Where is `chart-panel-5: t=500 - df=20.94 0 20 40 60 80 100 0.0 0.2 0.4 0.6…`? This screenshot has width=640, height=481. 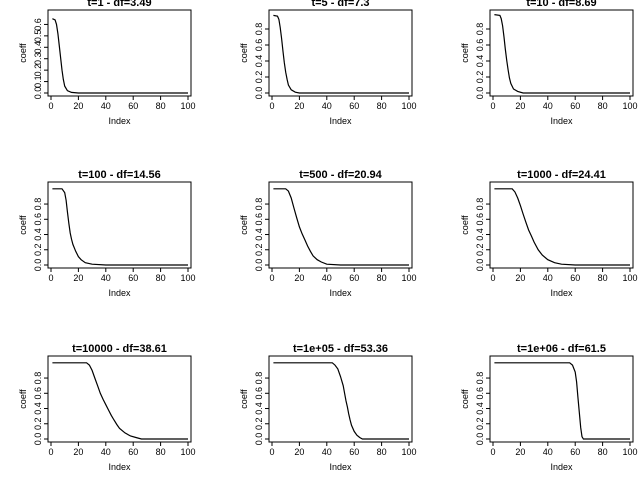 chart-panel-5: t=500 - df=20.94 0 20 40 60 80 100 0.0 0.2 0.4 0.6… is located at coordinates (328, 233).